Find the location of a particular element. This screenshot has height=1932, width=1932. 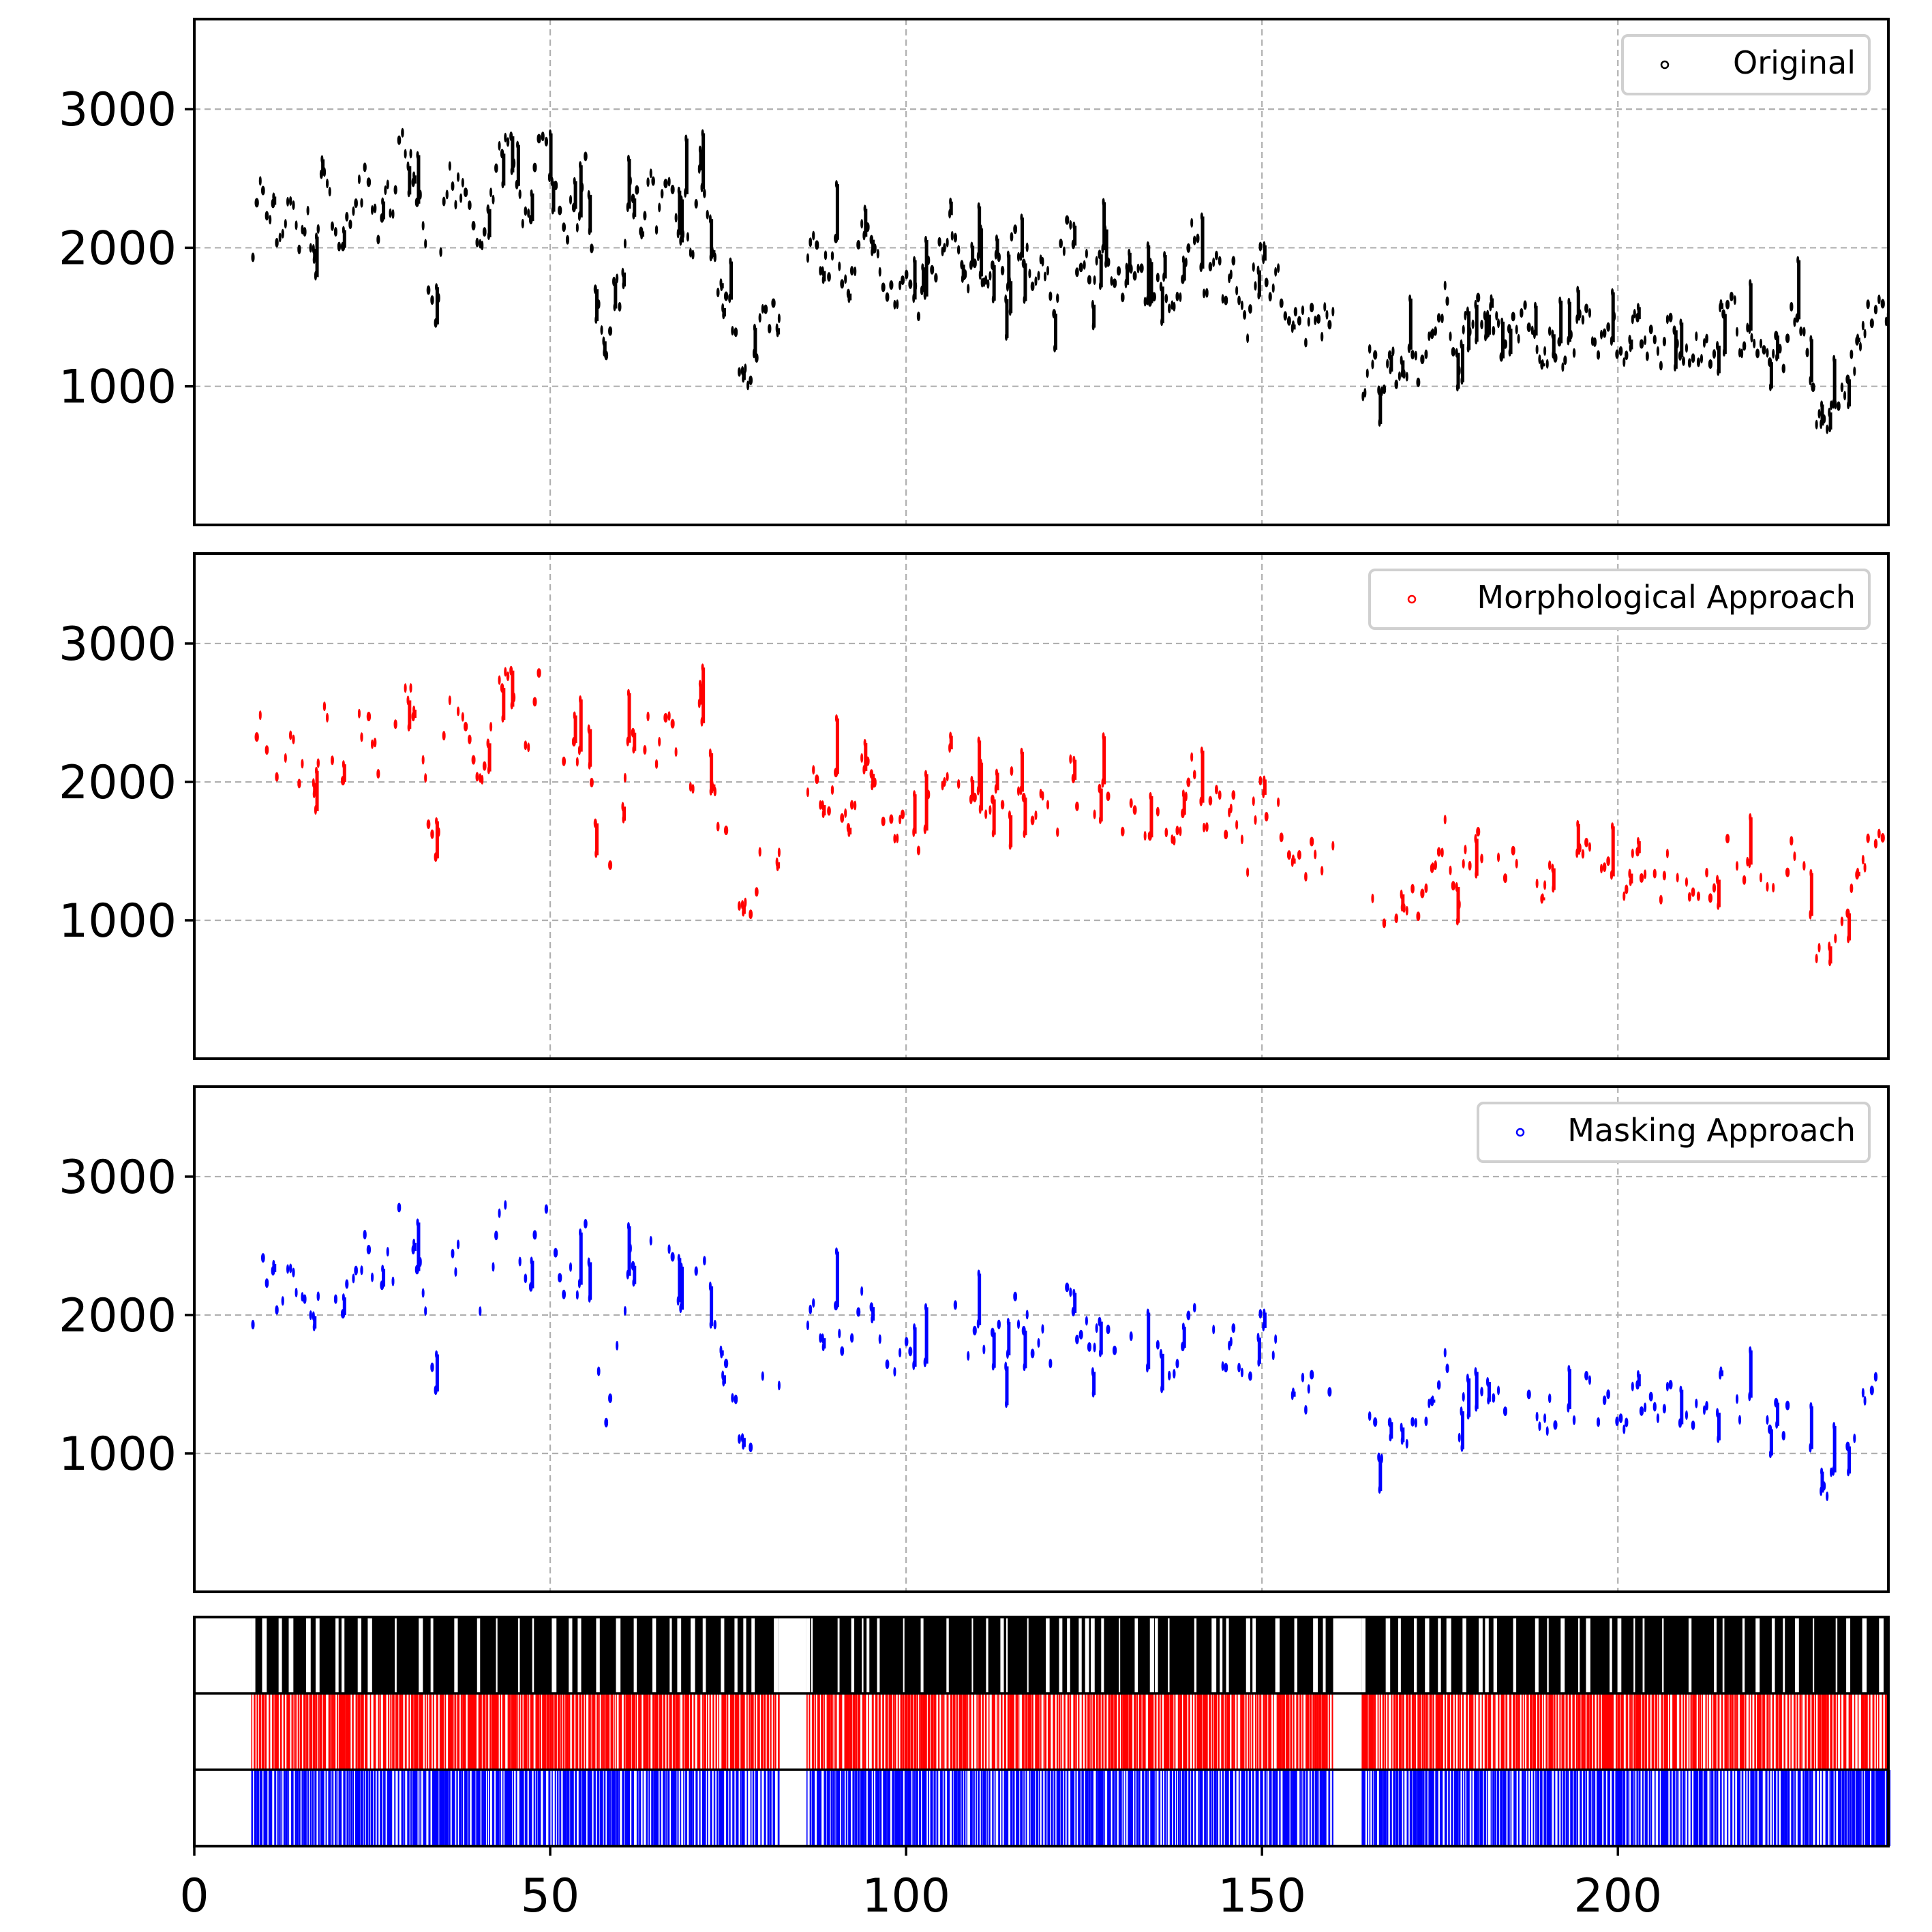

y-tick-label: 2000 is located at coordinates (118, 249).